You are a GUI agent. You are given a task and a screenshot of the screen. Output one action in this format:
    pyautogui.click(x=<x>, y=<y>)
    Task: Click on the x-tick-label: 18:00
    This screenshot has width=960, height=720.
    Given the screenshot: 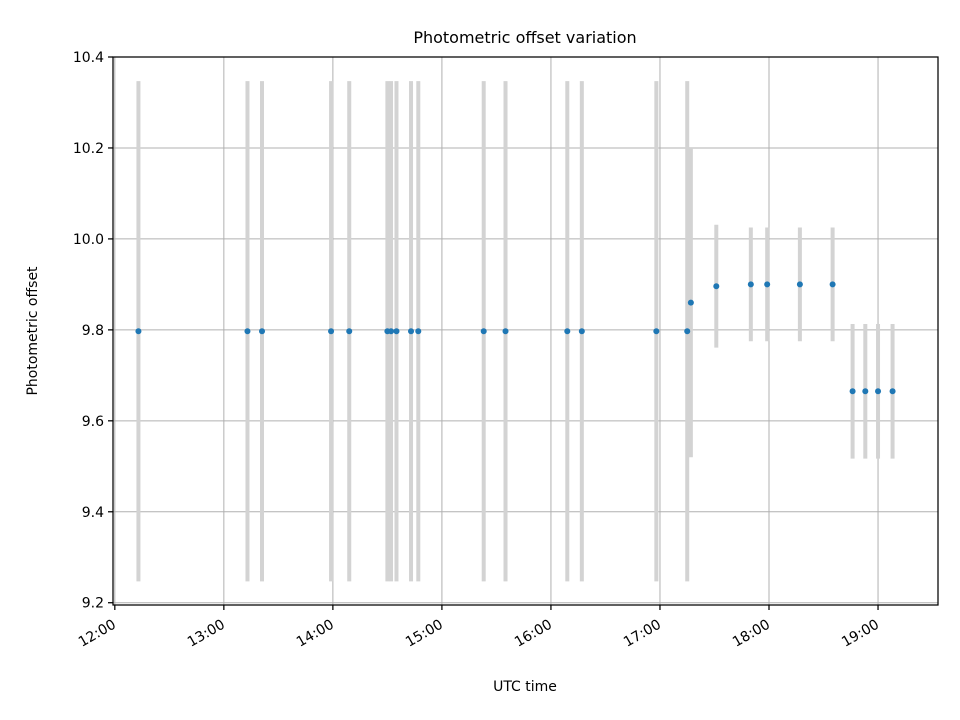 What is the action you would take?
    pyautogui.click(x=751, y=634)
    